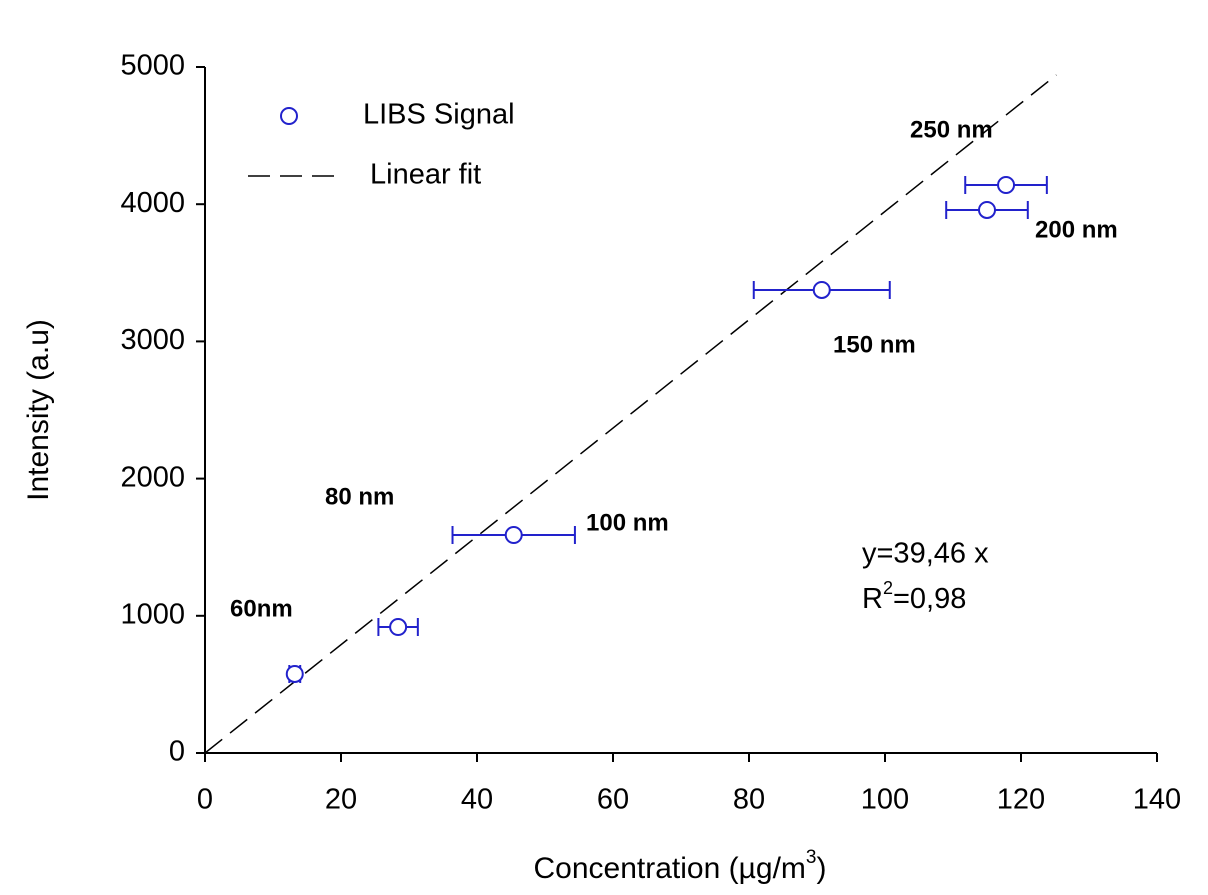 The height and width of the screenshot is (895, 1208). What do you see at coordinates (152, 340) in the screenshot?
I see `y-tick-label: 3000` at bounding box center [152, 340].